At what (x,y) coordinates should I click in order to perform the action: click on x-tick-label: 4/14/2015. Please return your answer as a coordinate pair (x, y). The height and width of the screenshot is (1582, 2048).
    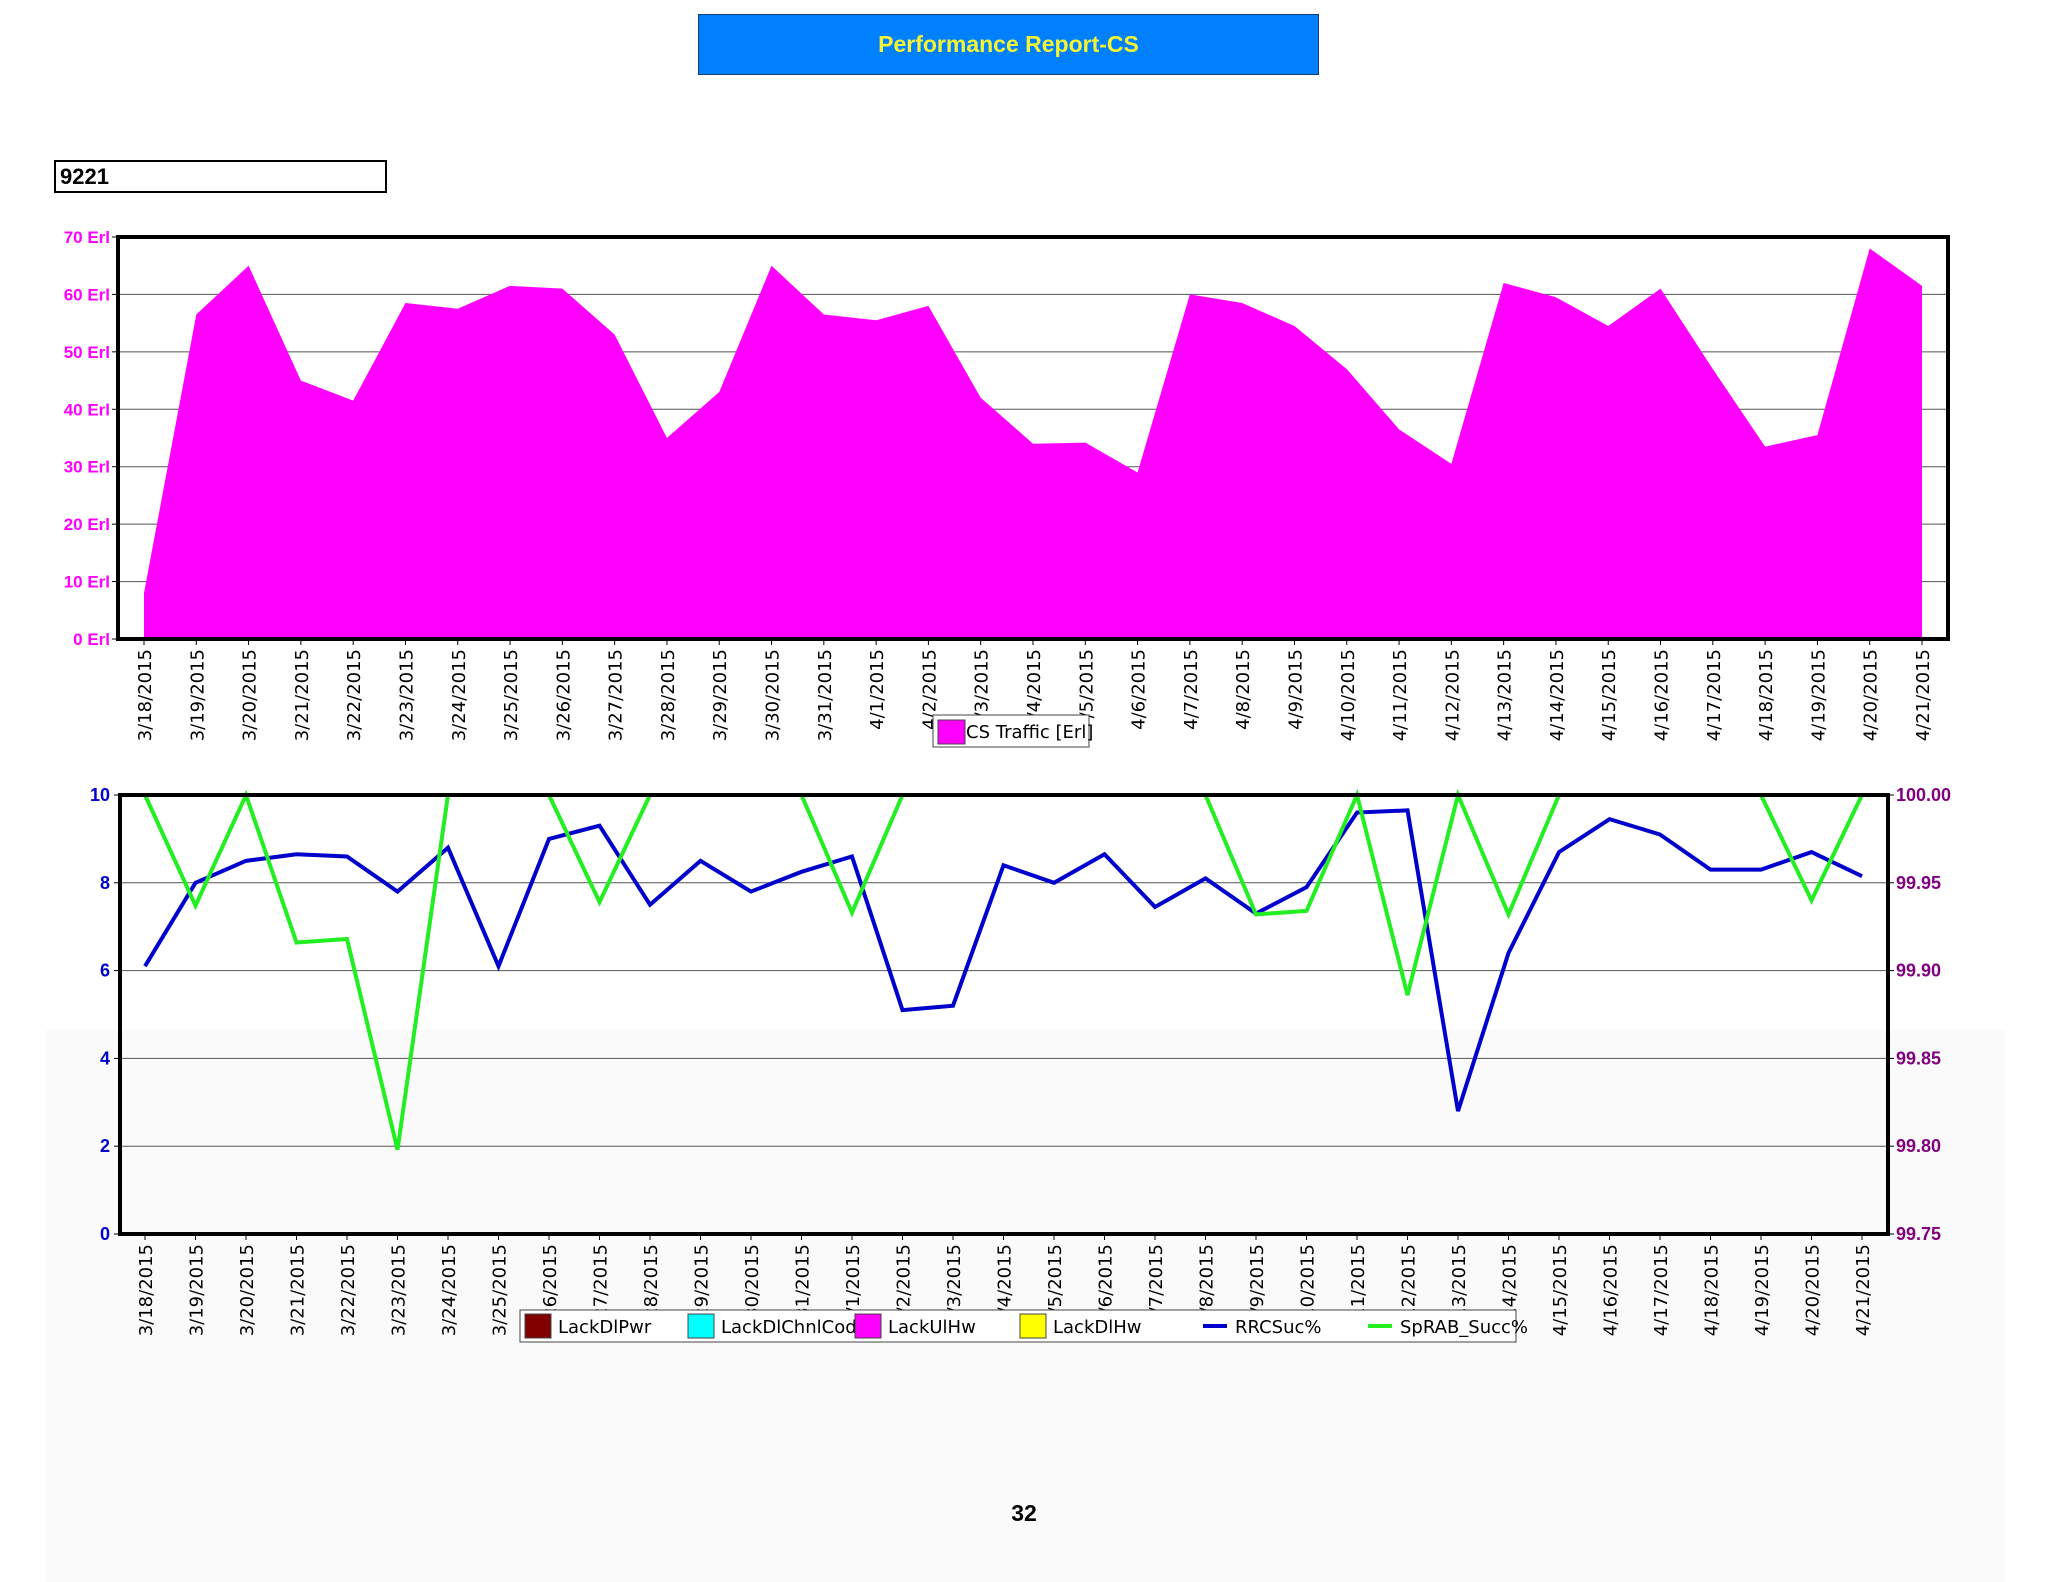
    Looking at the image, I should click on (1557, 695).